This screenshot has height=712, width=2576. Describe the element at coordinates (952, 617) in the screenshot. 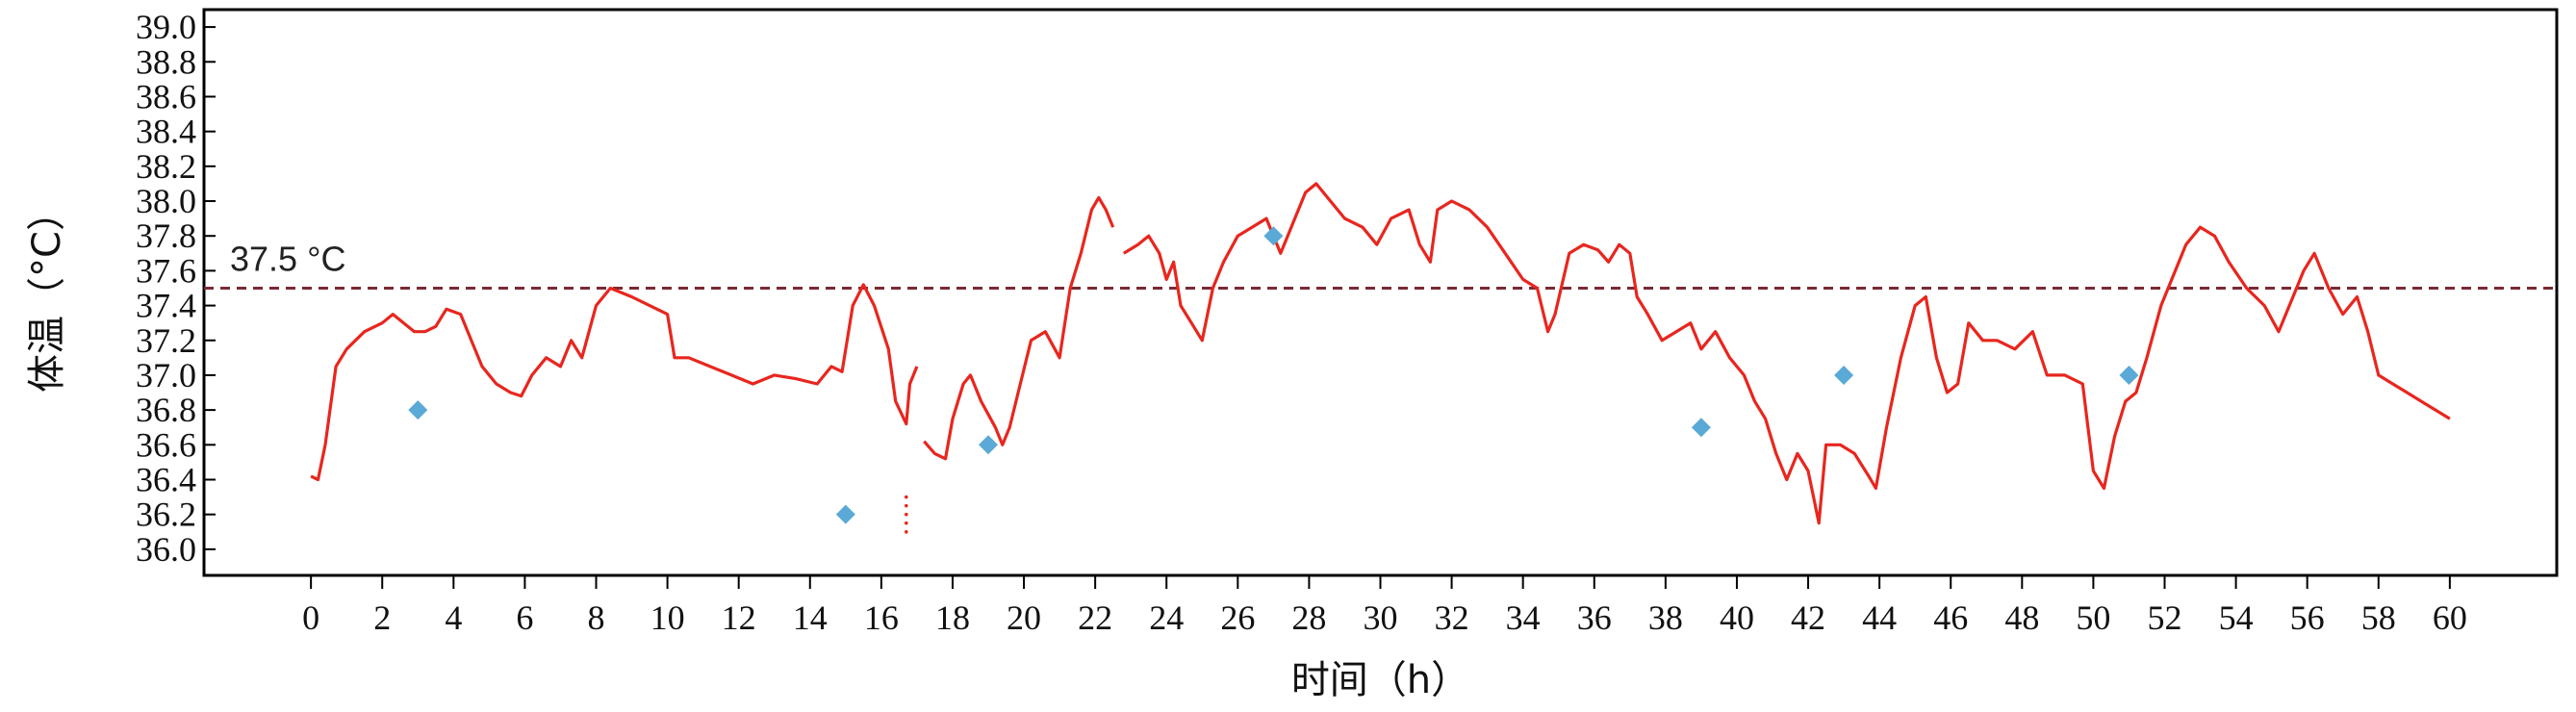

I see `x-tick-label: 18` at that location.